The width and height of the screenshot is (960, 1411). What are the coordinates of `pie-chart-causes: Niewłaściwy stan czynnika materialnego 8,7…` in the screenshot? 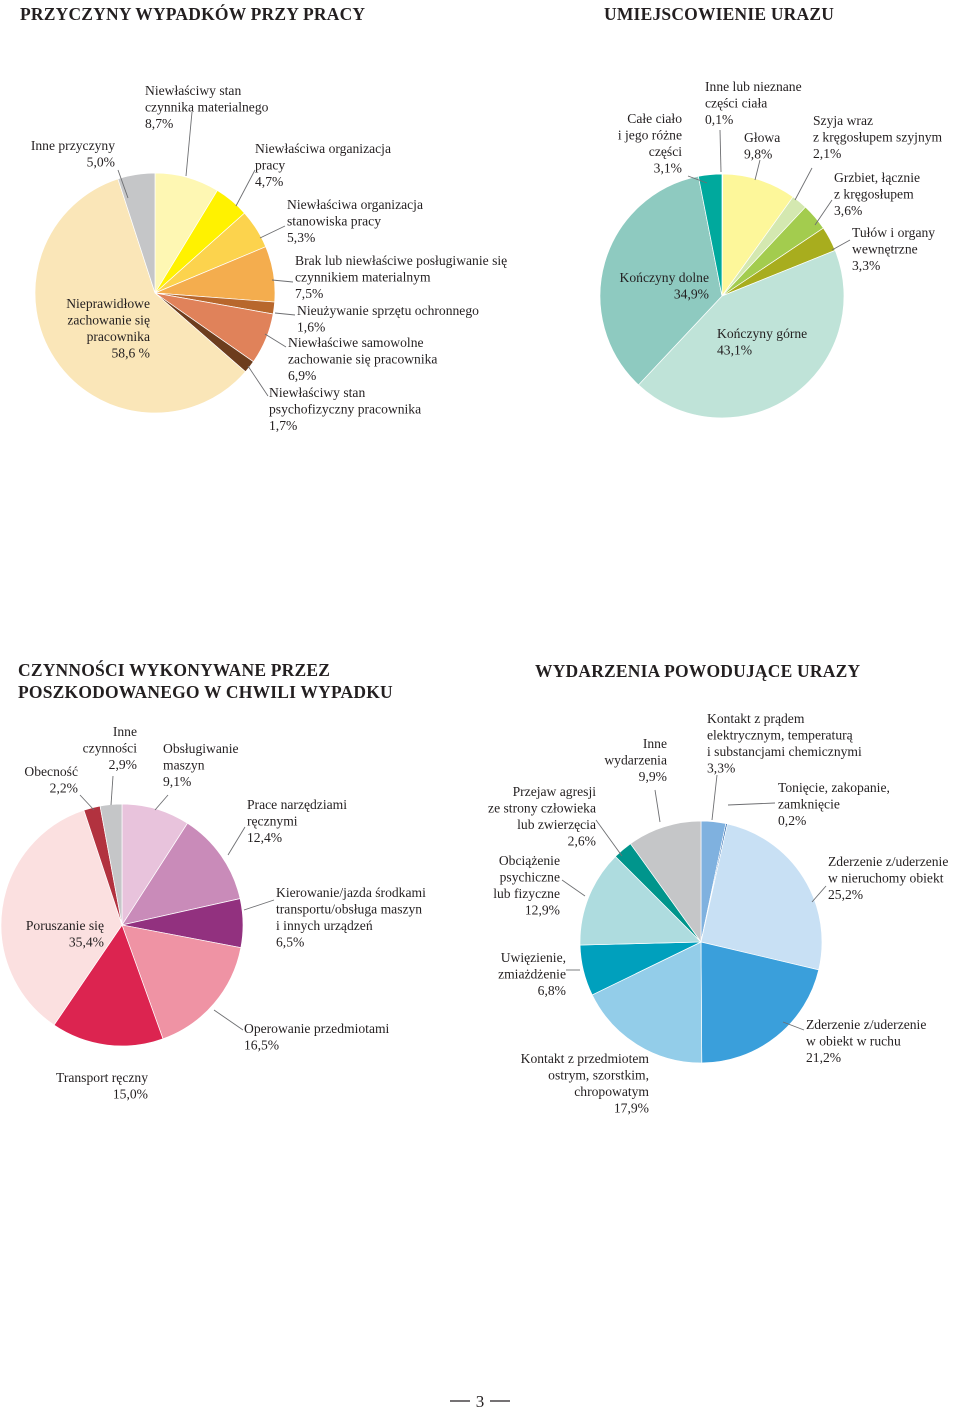 It's located at (269, 258).